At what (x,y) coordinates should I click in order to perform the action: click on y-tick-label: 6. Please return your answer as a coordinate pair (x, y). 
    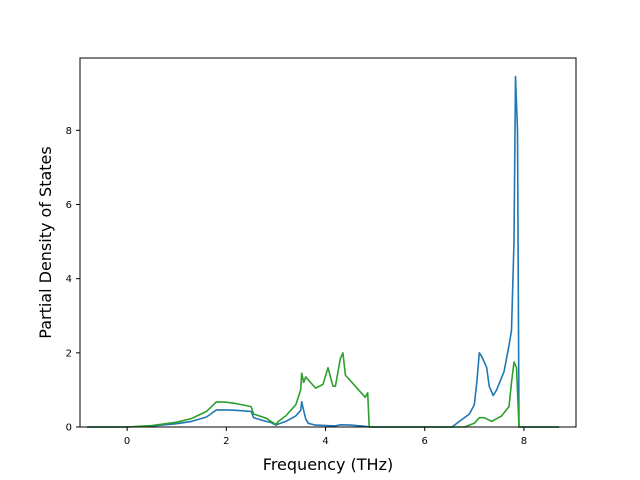
    Looking at the image, I should click on (69, 205).